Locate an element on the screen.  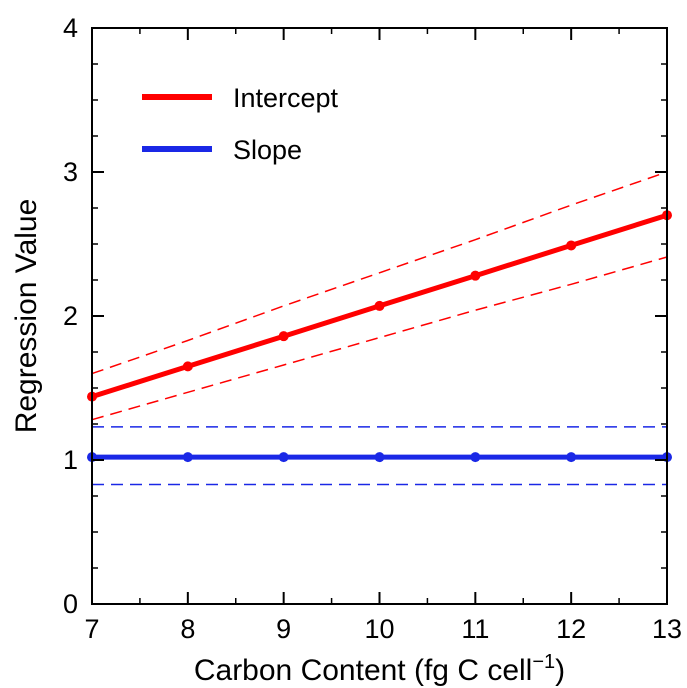
legend-item-intercept: Intercept is located at coordinates (240, 98).